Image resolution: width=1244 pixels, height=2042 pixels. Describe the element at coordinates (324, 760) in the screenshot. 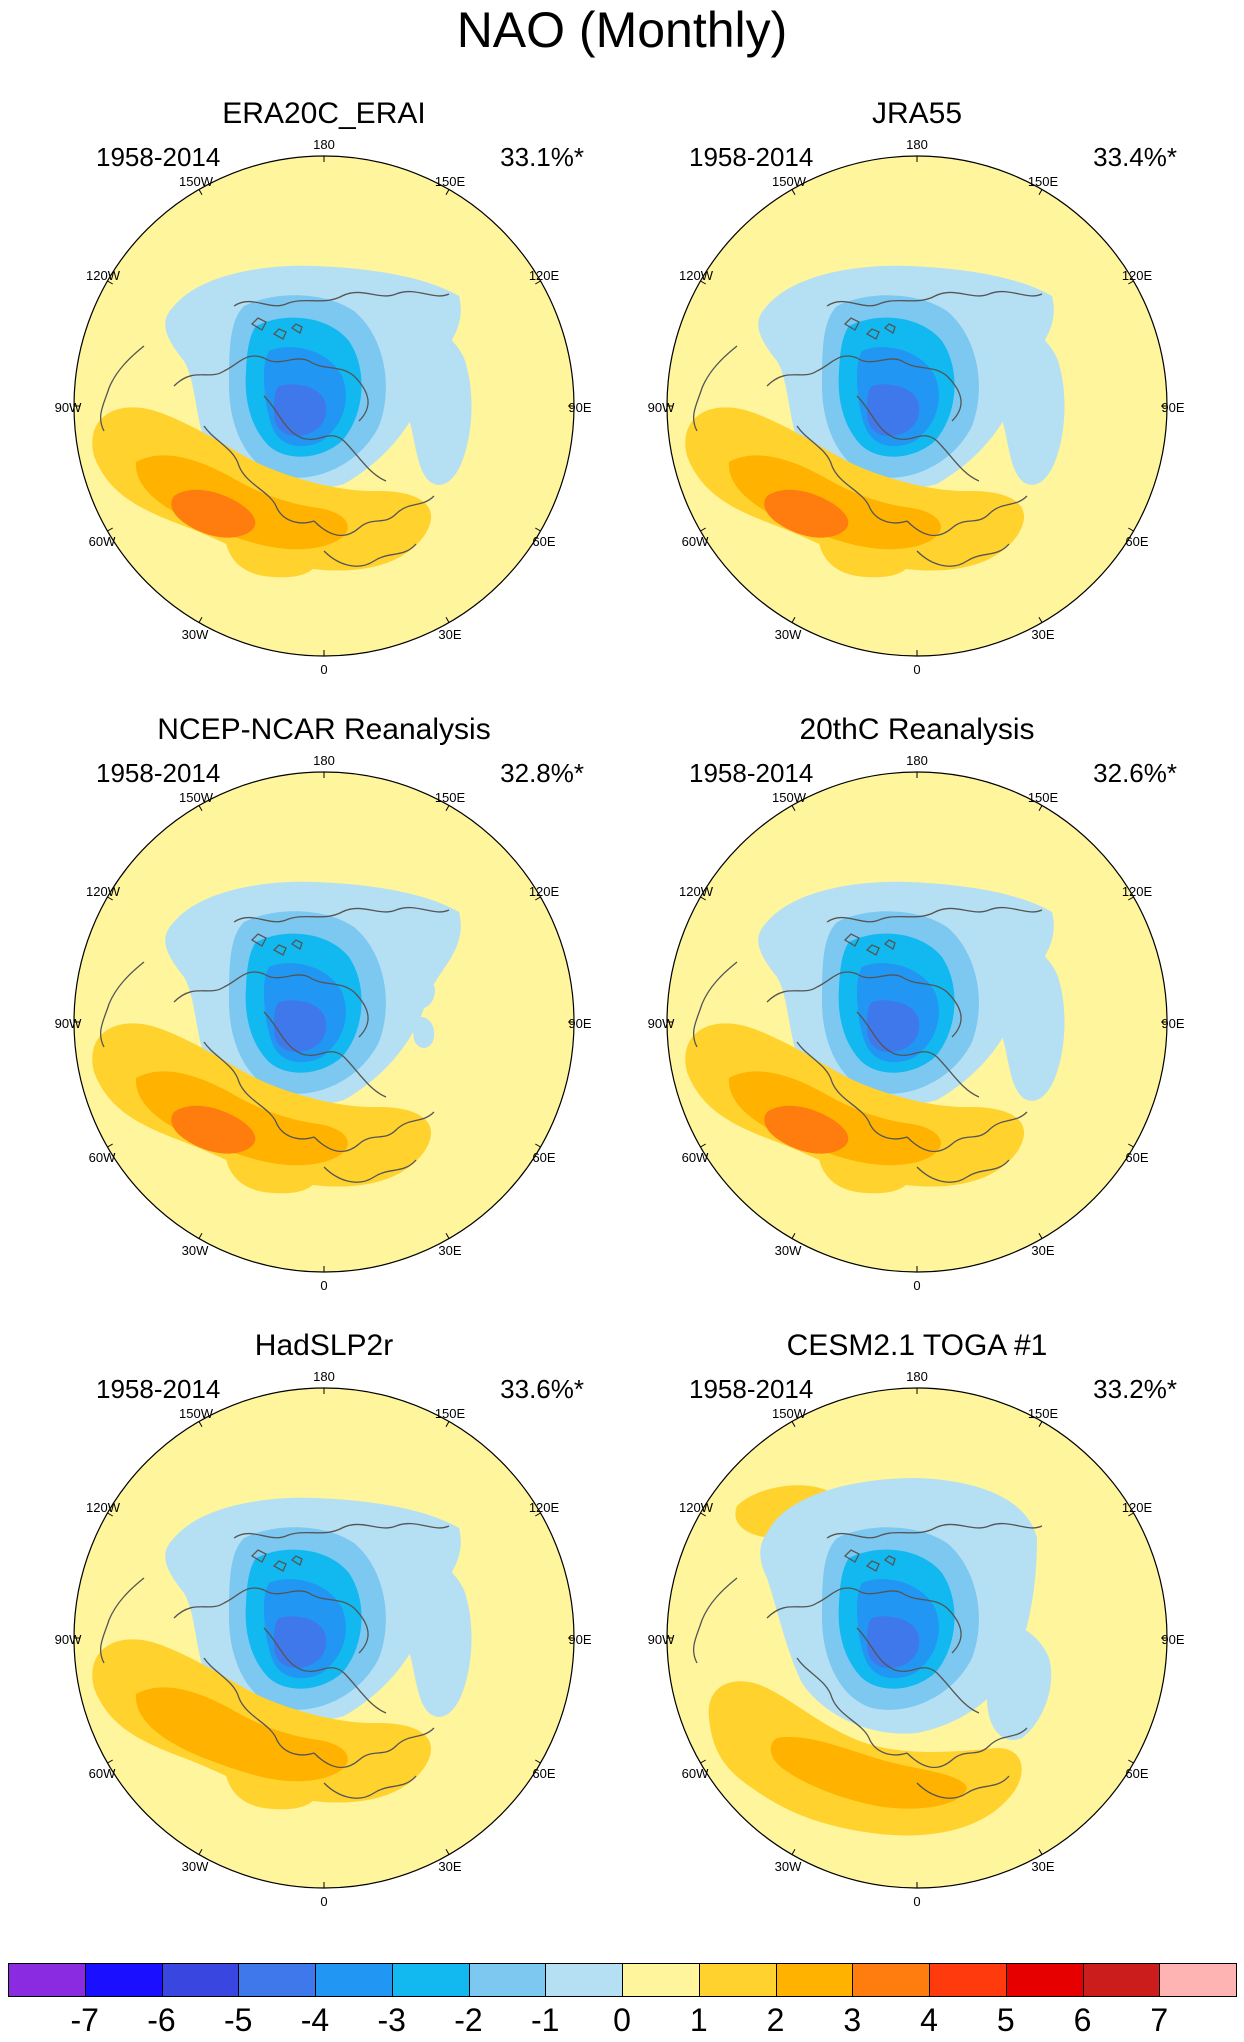

I see `longitude-label: 180` at that location.